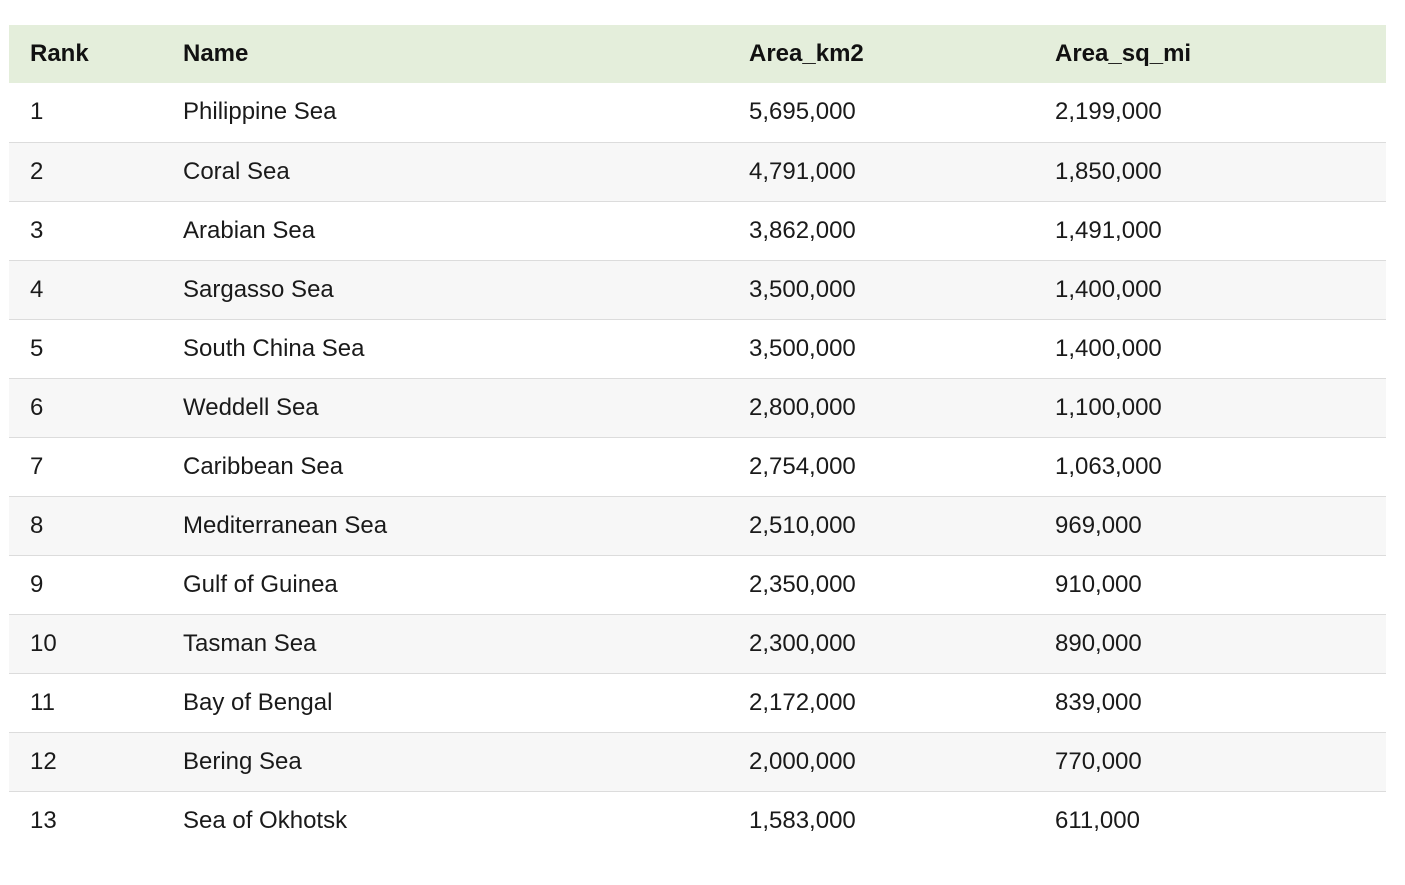 The image size is (1405, 885). What do you see at coordinates (258, 702) in the screenshot?
I see `name-cell: Bay of Bengal` at bounding box center [258, 702].